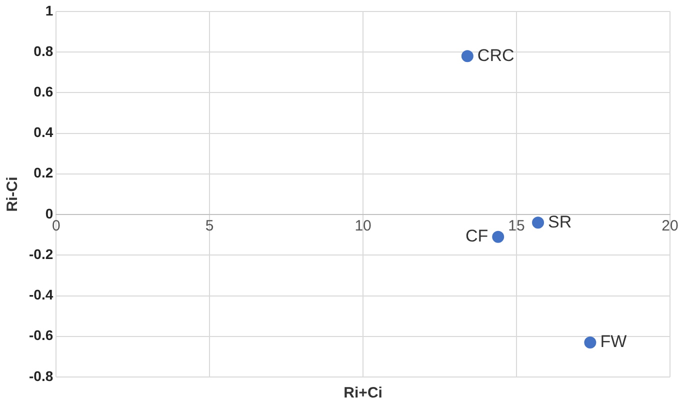 This screenshot has height=405, width=682. What do you see at coordinates (363, 226) in the screenshot?
I see `x-tick-label: 10` at bounding box center [363, 226].